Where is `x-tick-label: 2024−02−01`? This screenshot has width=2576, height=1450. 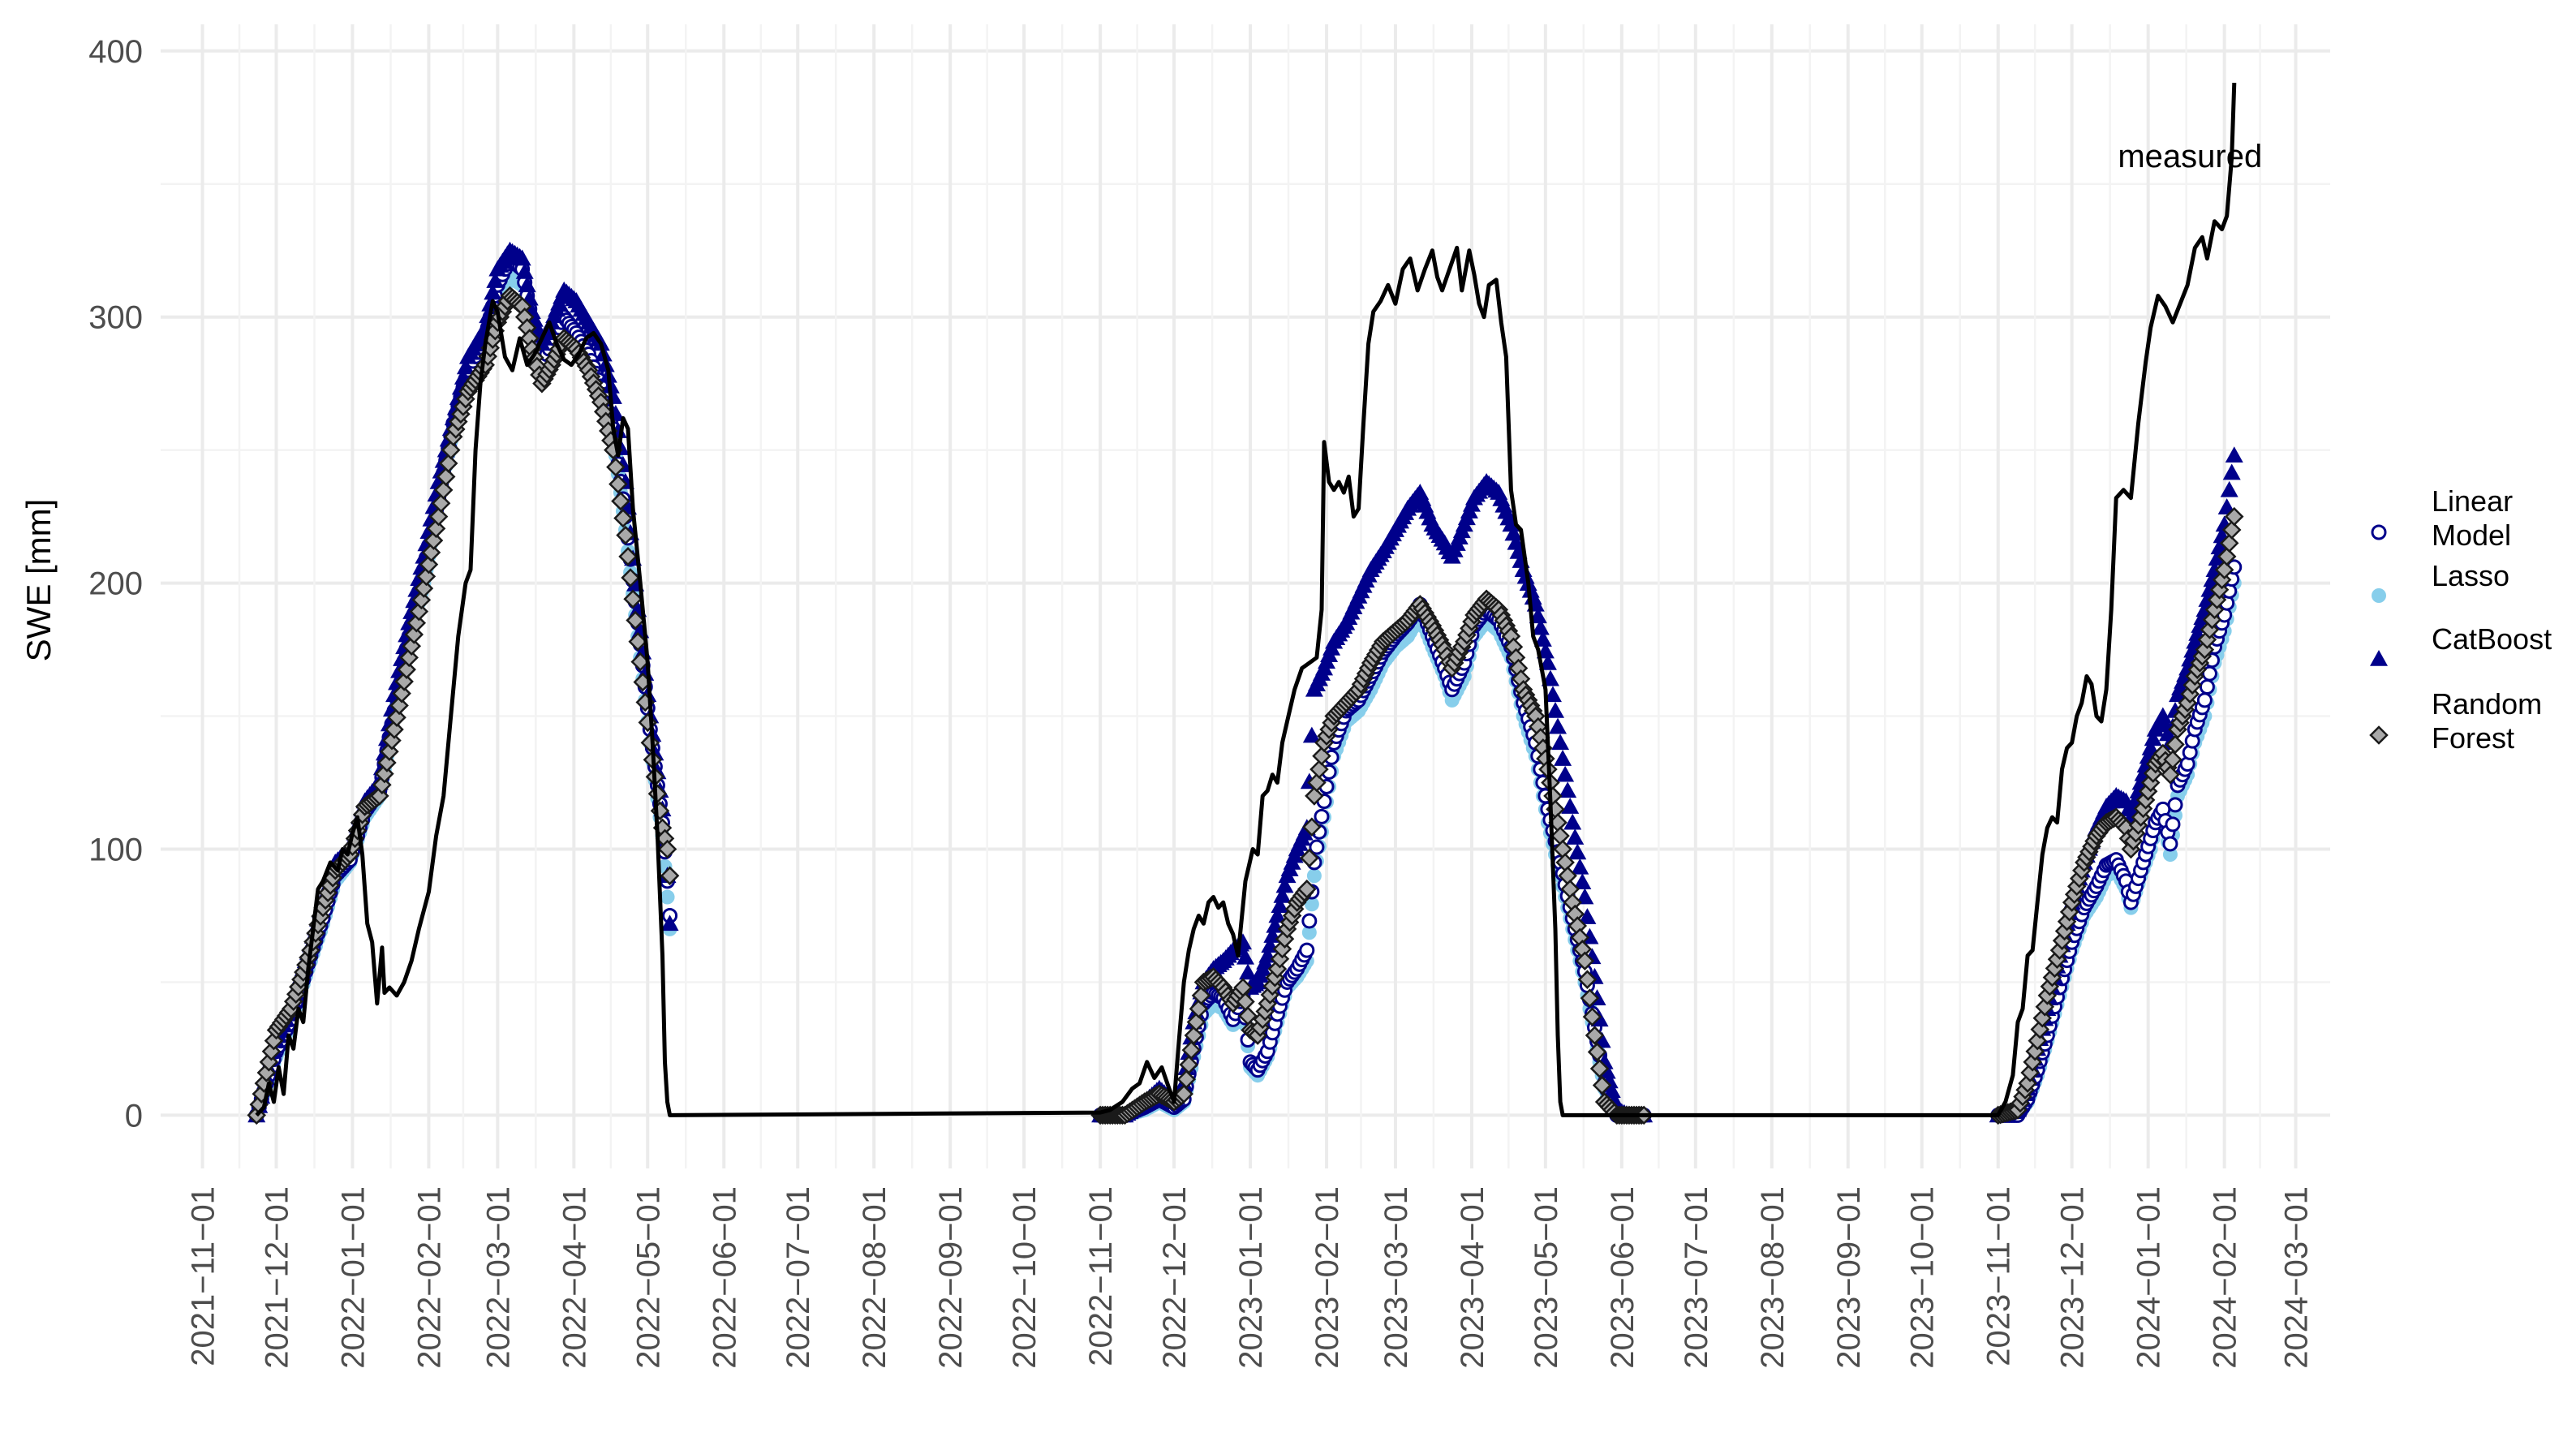 x-tick-label: 2024−02−01 is located at coordinates (2225, 1277).